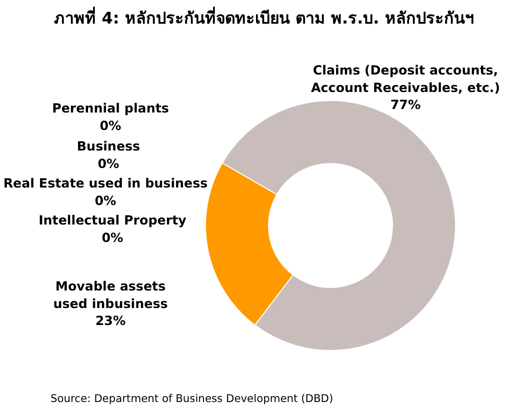  Describe the element at coordinates (110, 294) in the screenshot. I see `slice-label: Movable assets used inbusiness` at that location.